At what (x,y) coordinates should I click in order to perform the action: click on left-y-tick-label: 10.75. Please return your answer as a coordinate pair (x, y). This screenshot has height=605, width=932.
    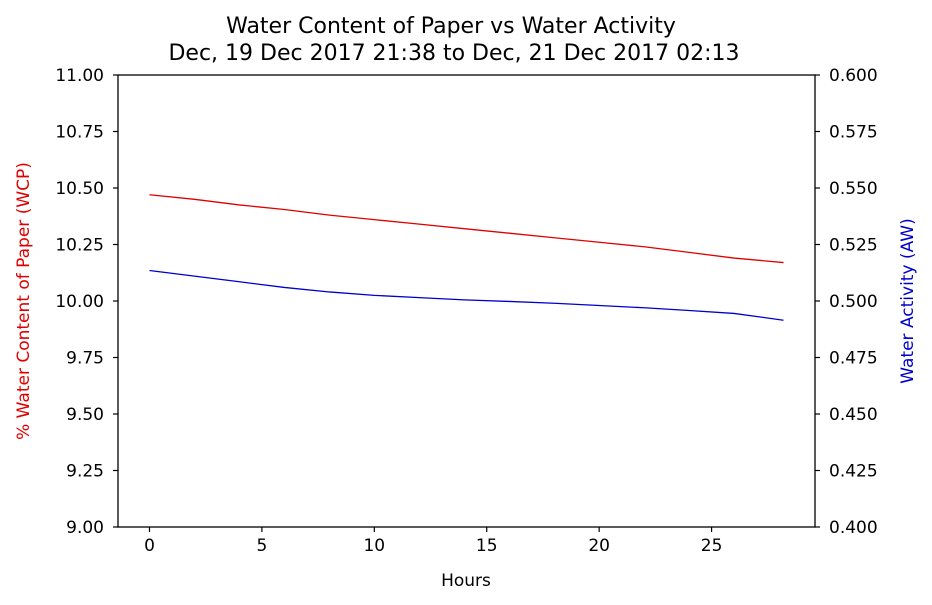
    Looking at the image, I should click on (79, 133).